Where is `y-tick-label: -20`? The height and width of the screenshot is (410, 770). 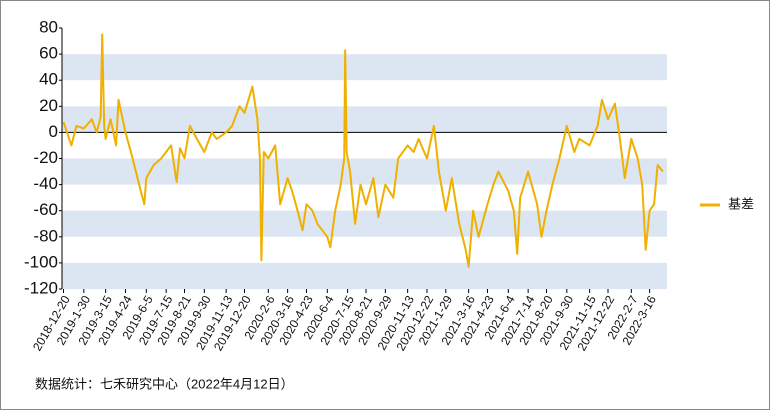 y-tick-label: -20 is located at coordinates (45, 157).